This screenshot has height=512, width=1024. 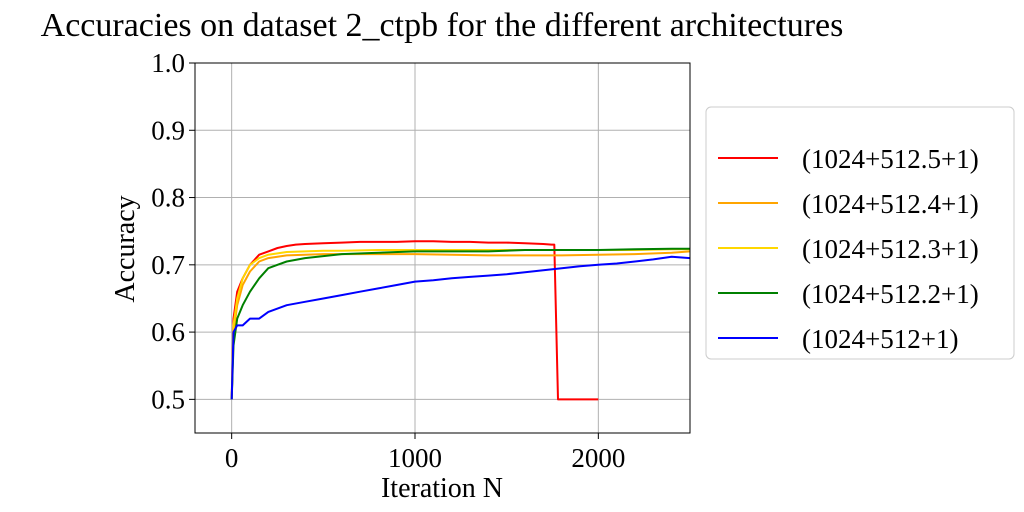 What do you see at coordinates (890, 294) in the screenshot?
I see `legend-label-4: (1024+512.2+1)` at bounding box center [890, 294].